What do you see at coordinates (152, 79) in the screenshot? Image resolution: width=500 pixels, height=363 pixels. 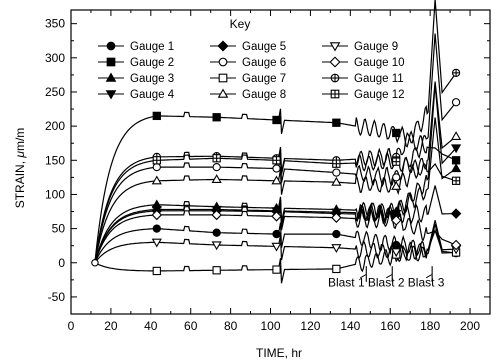 I see `legend-label: Gauge 3` at bounding box center [152, 79].